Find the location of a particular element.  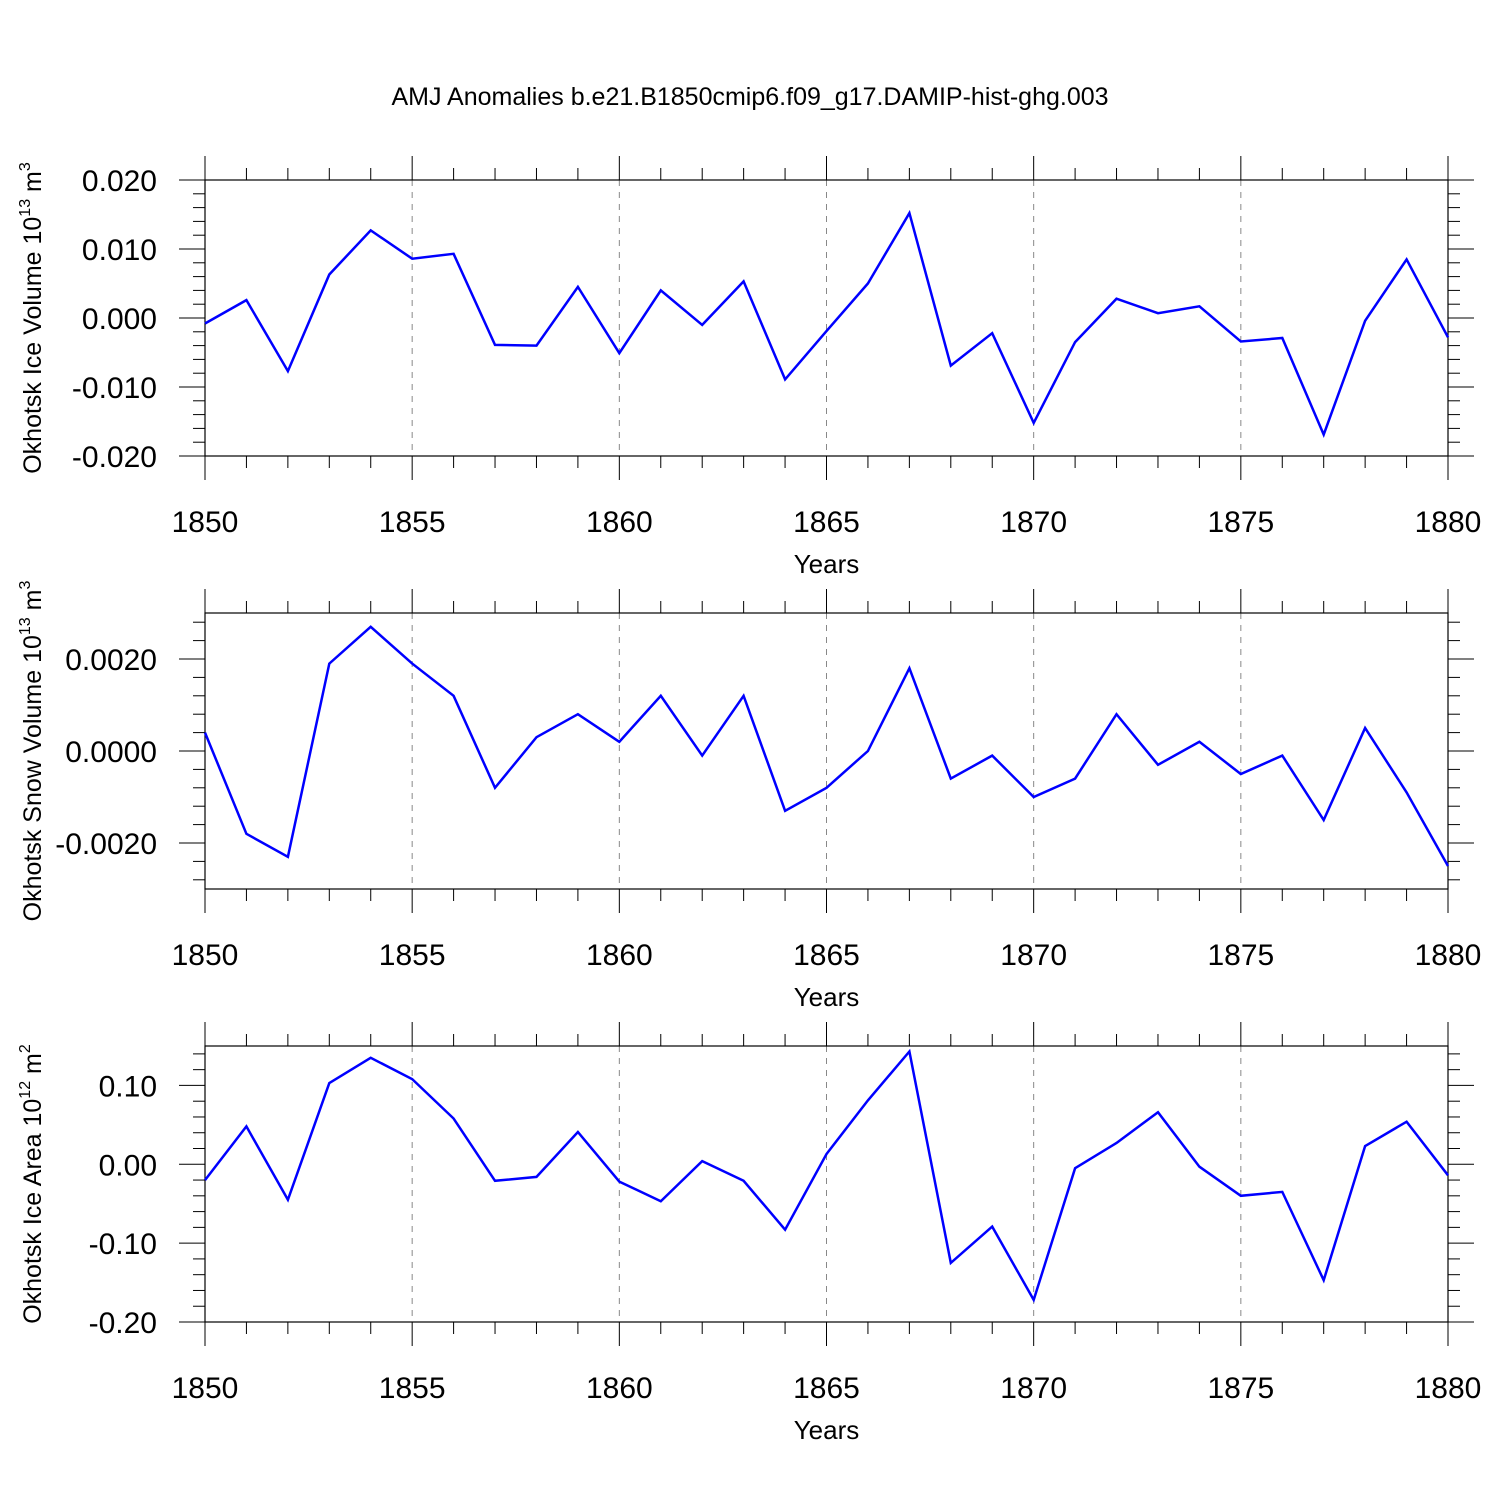

y-axis-label: Okhotsk Ice Volume 1013 m3 is located at coordinates (32, 318).